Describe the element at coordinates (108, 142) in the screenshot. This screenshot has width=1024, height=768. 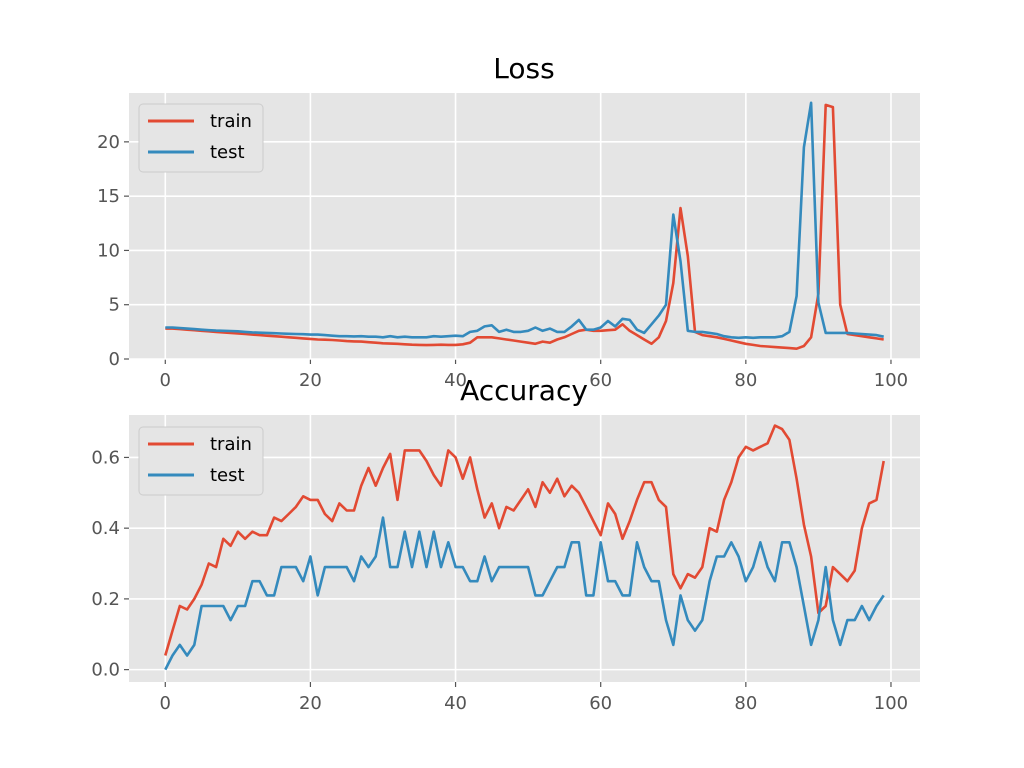
I see `loss-y-tick-label: 20` at that location.